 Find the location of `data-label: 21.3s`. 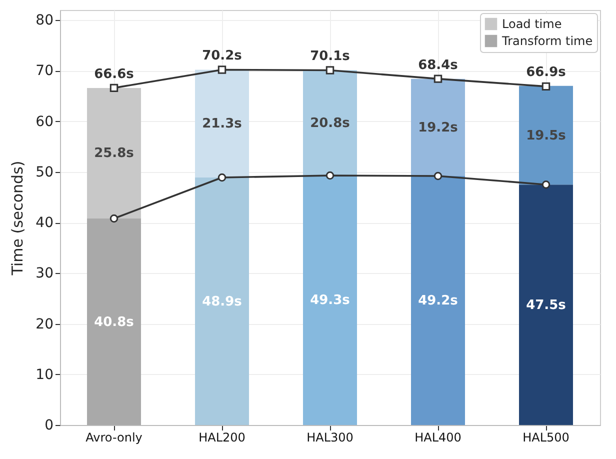

data-label: 21.3s is located at coordinates (222, 124).